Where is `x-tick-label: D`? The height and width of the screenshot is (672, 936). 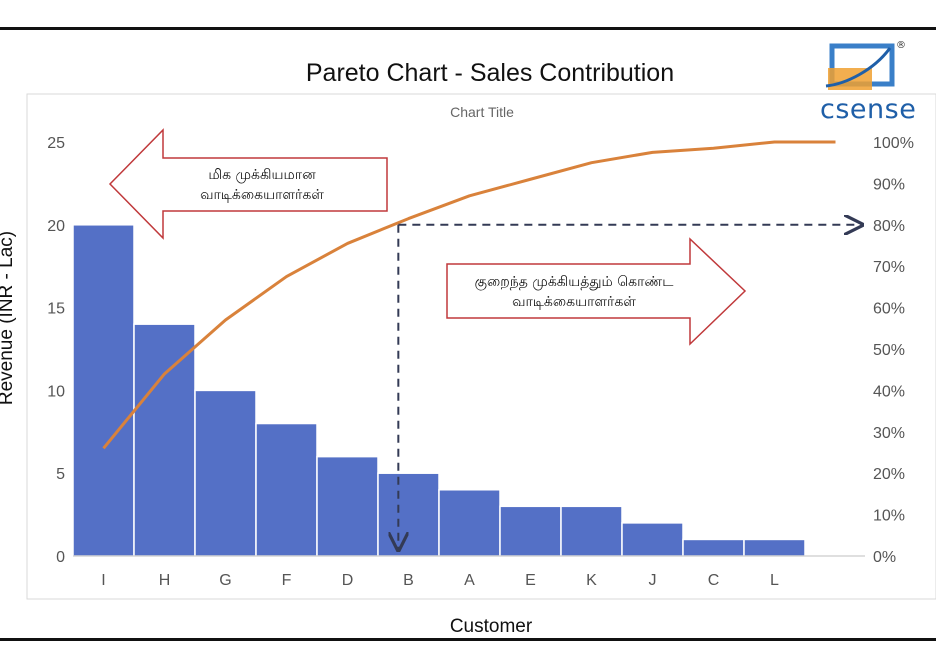 x-tick-label: D is located at coordinates (348, 580).